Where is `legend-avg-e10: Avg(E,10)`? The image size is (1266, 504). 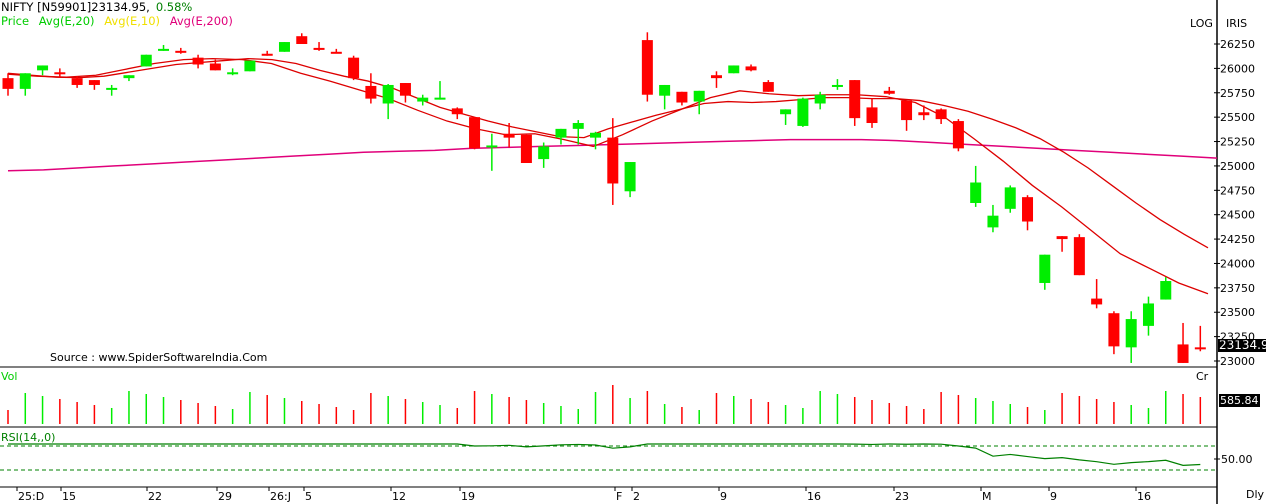
legend-avg-e10: Avg(E,10) is located at coordinates (132, 21).